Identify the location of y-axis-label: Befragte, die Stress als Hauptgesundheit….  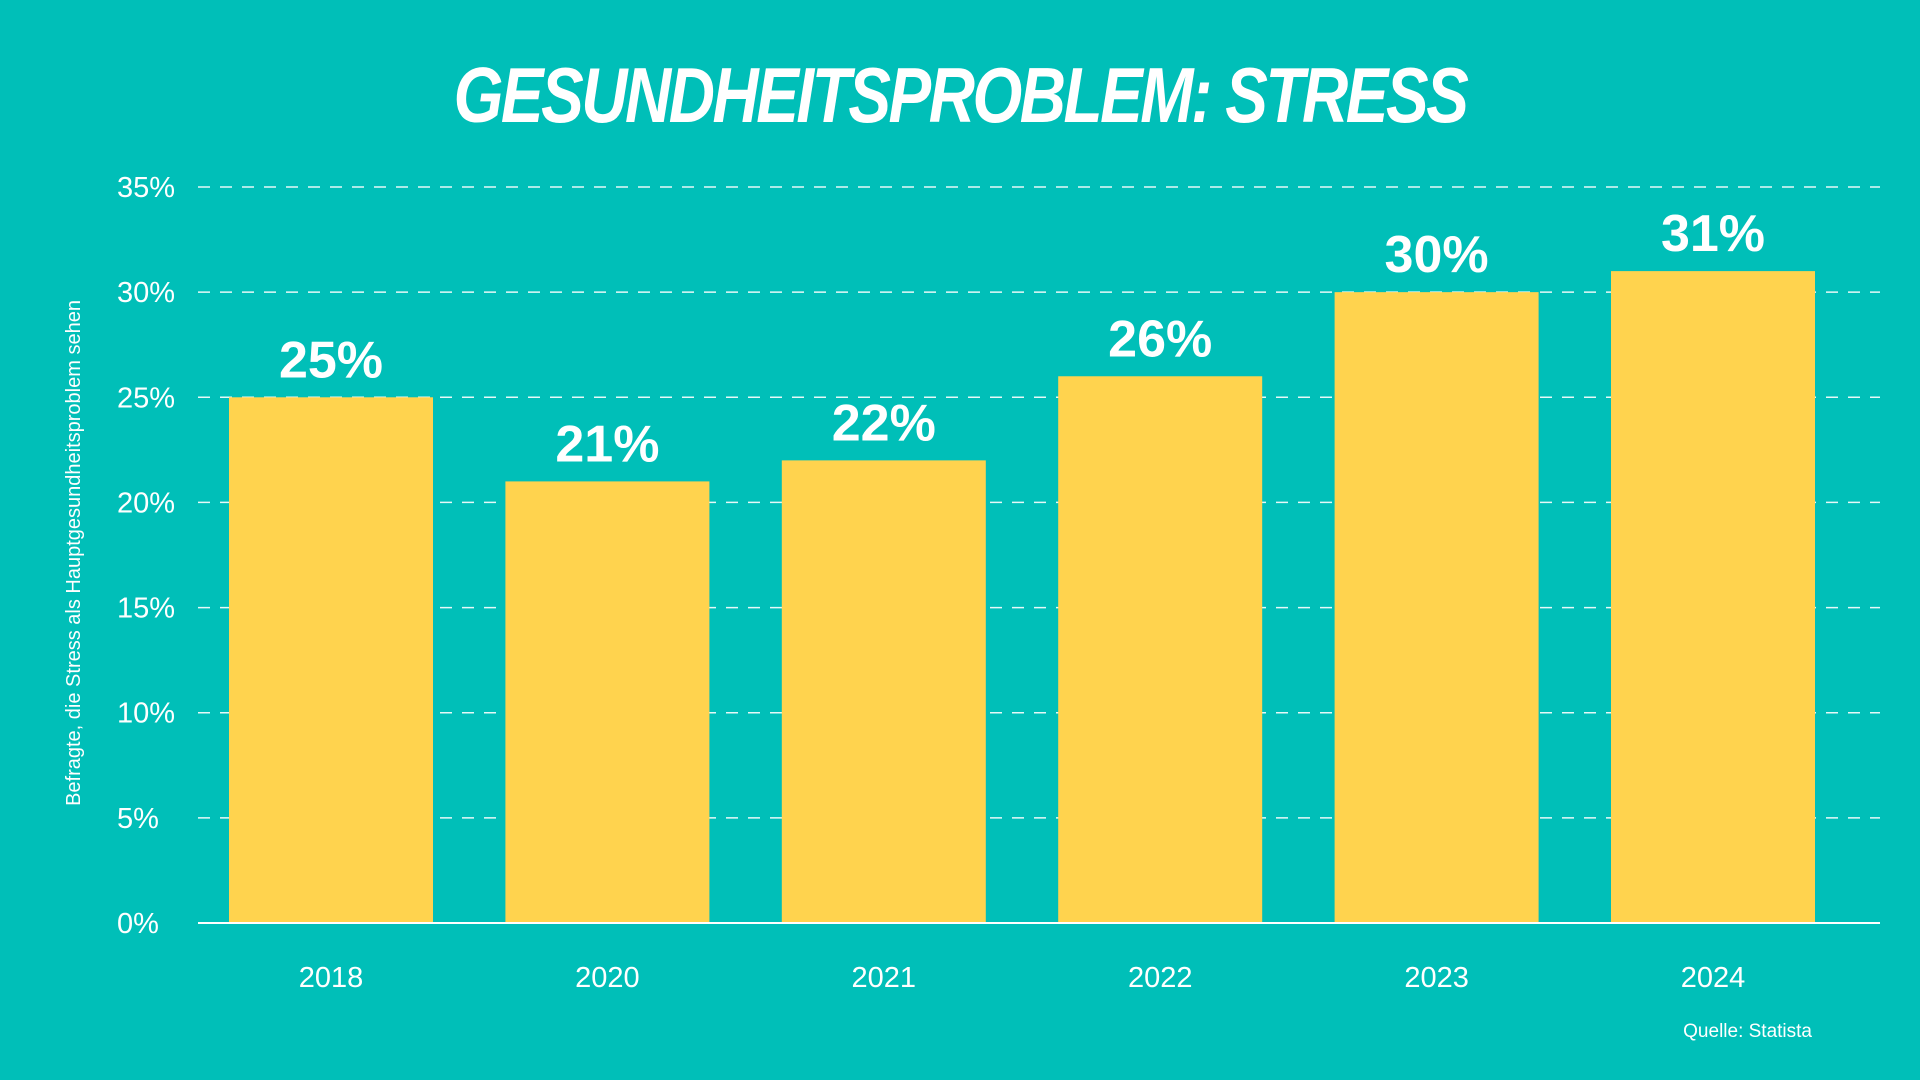
(74, 553).